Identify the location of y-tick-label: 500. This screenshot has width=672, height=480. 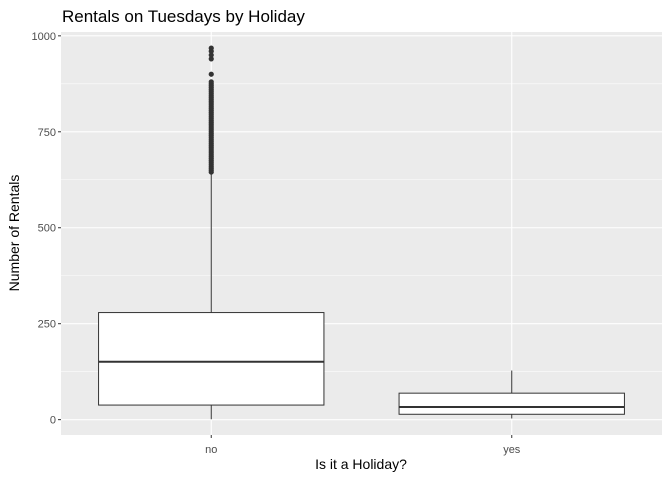
(47, 229).